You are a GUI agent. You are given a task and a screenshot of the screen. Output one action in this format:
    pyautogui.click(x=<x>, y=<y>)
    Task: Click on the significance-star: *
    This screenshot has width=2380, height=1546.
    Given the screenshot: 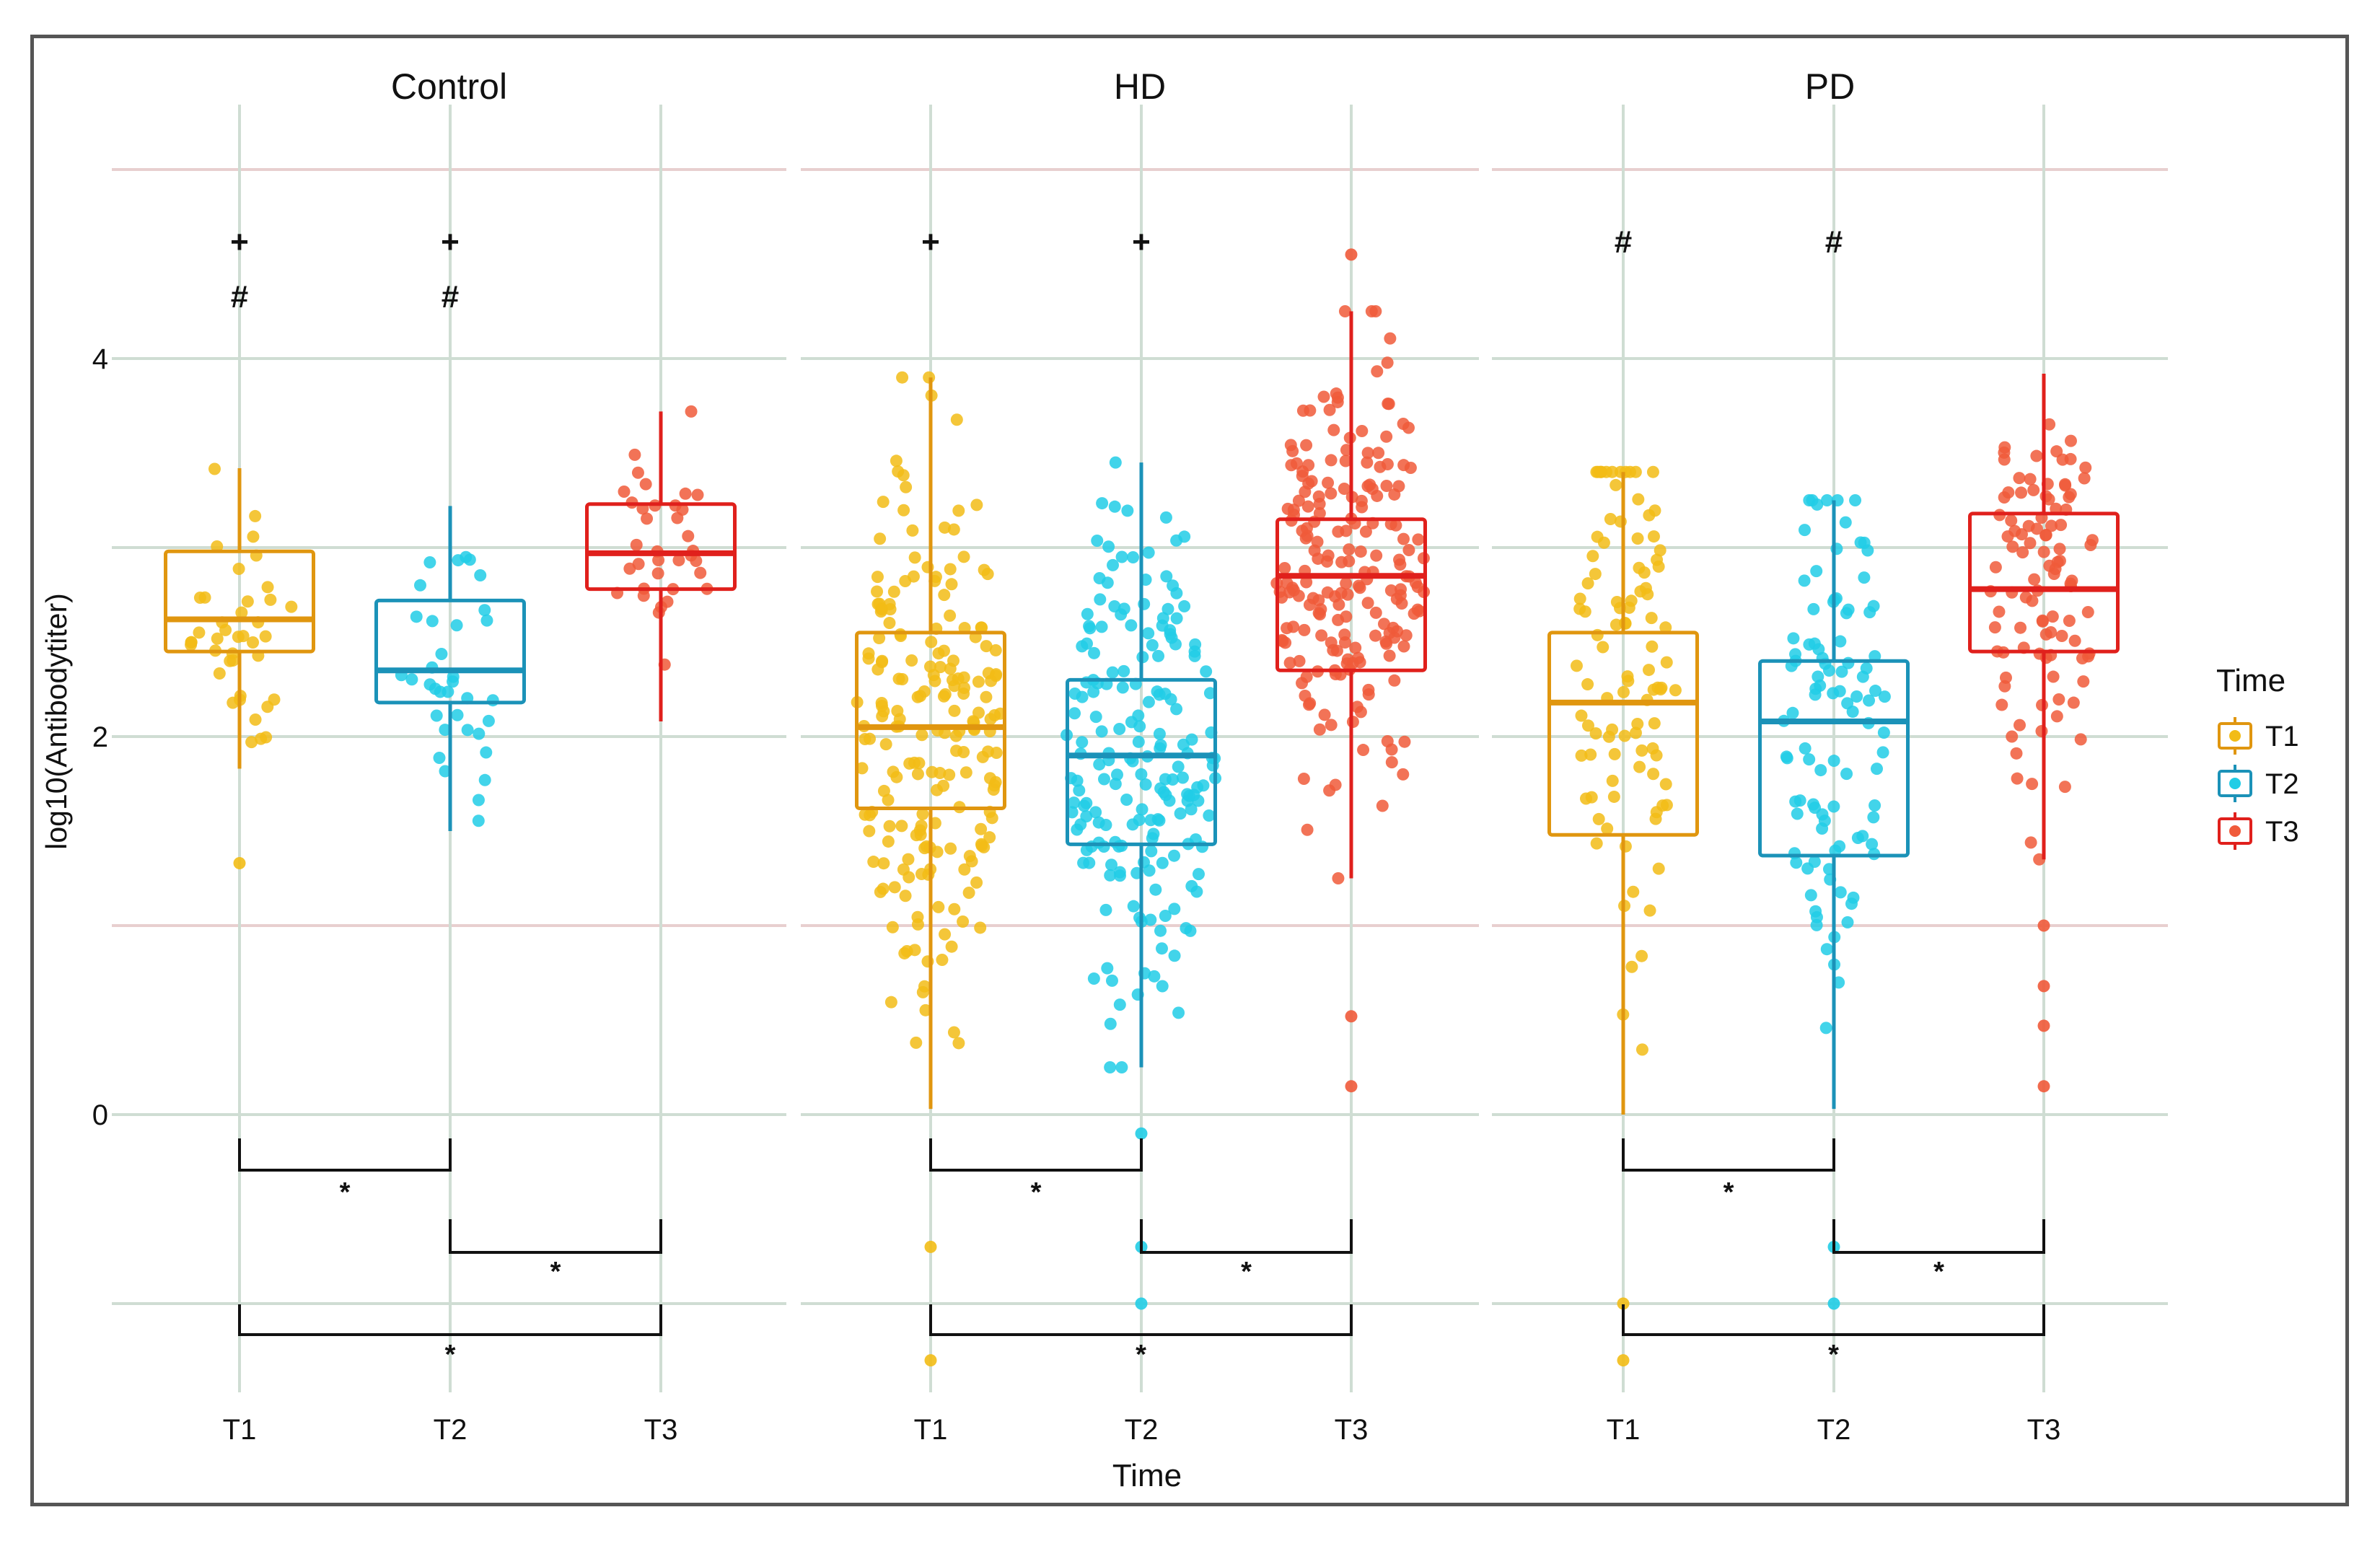 What is the action you would take?
    pyautogui.click(x=345, y=1192)
    